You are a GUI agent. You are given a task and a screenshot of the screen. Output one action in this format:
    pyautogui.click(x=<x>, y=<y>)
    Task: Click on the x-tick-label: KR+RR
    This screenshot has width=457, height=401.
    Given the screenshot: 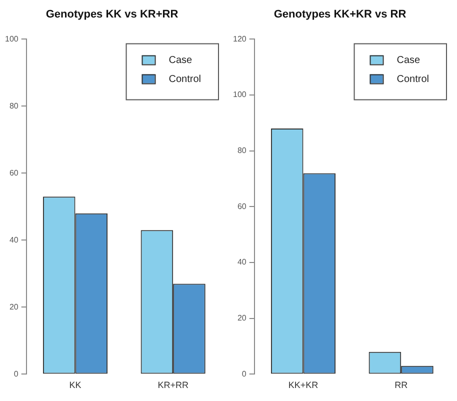 What is the action you would take?
    pyautogui.click(x=173, y=385)
    